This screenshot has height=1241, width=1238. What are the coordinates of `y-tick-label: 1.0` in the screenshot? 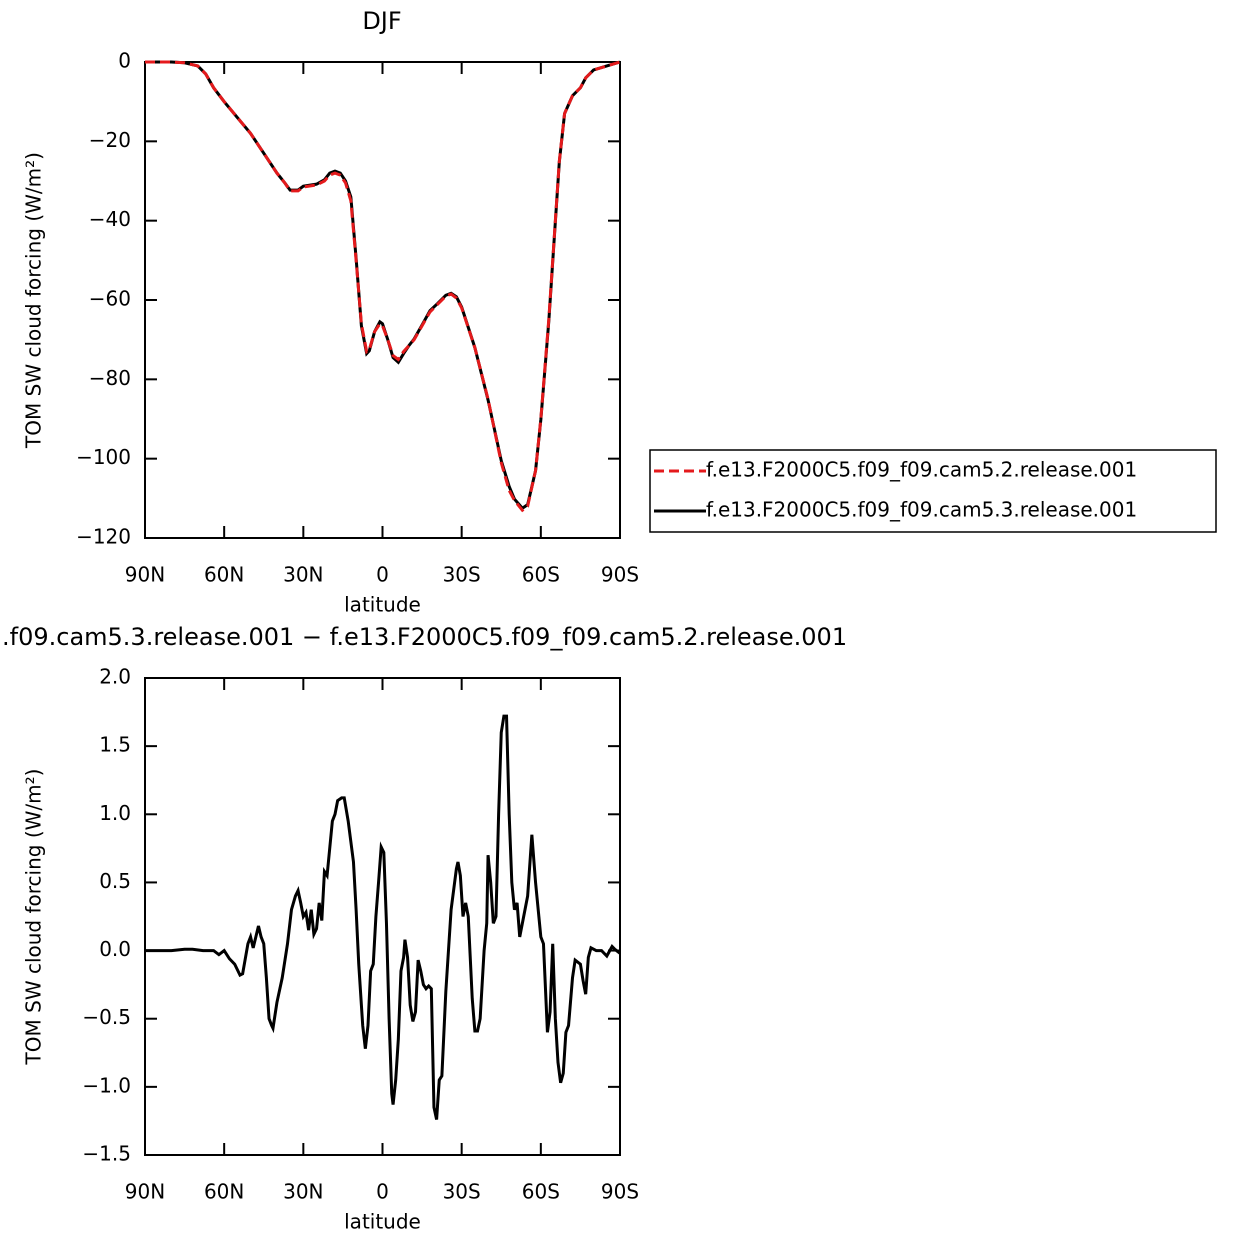 It's located at (115, 813).